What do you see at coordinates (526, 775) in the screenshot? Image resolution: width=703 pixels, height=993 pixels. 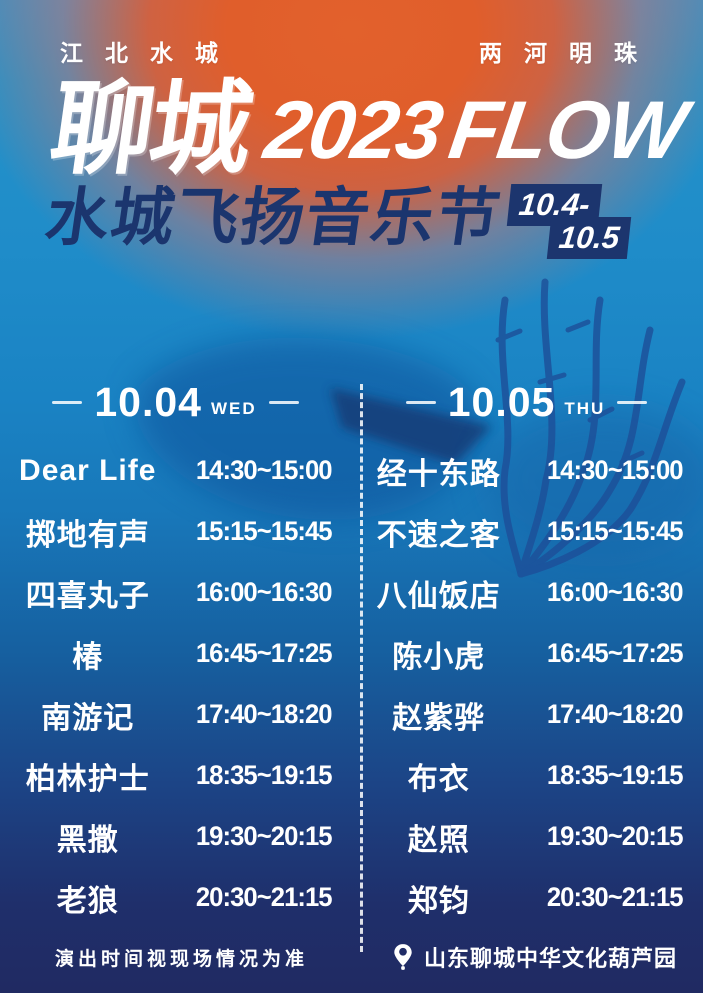 I see `act-row: 布衣 18:35~19:15` at bounding box center [526, 775].